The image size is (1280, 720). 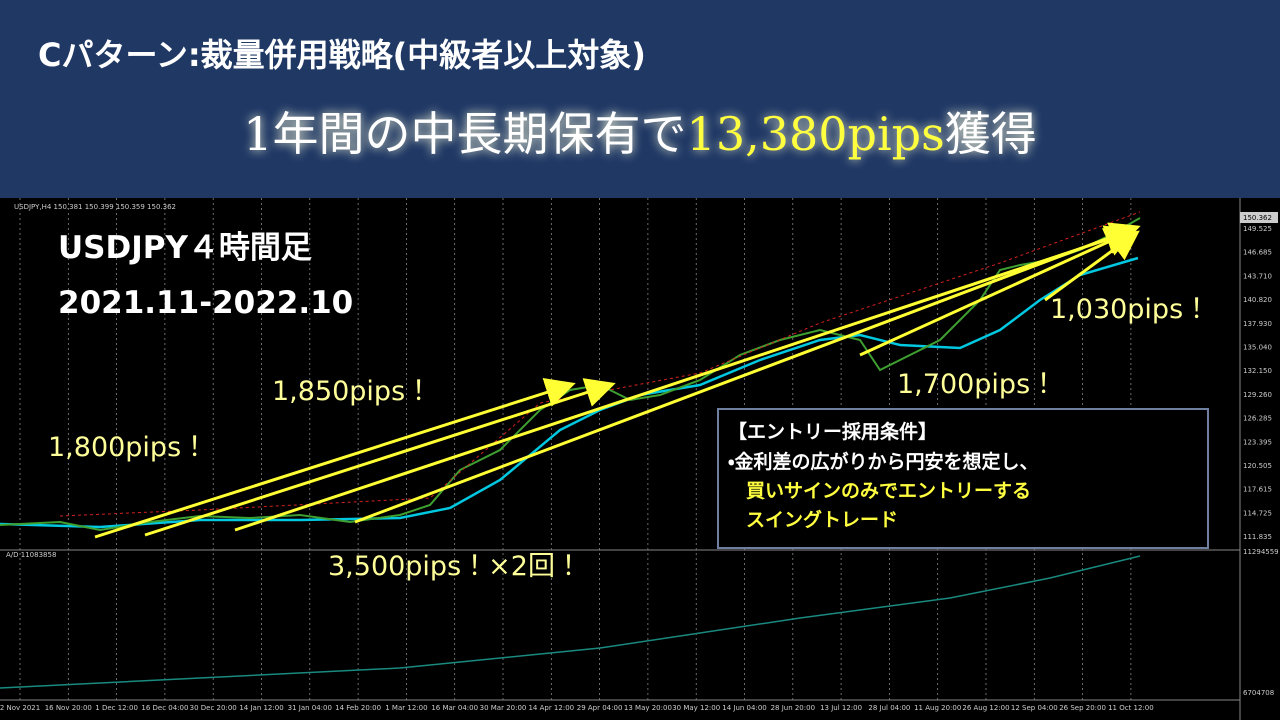 What do you see at coordinates (1257, 537) in the screenshot?
I see `price-tick-label: 111.835` at bounding box center [1257, 537].